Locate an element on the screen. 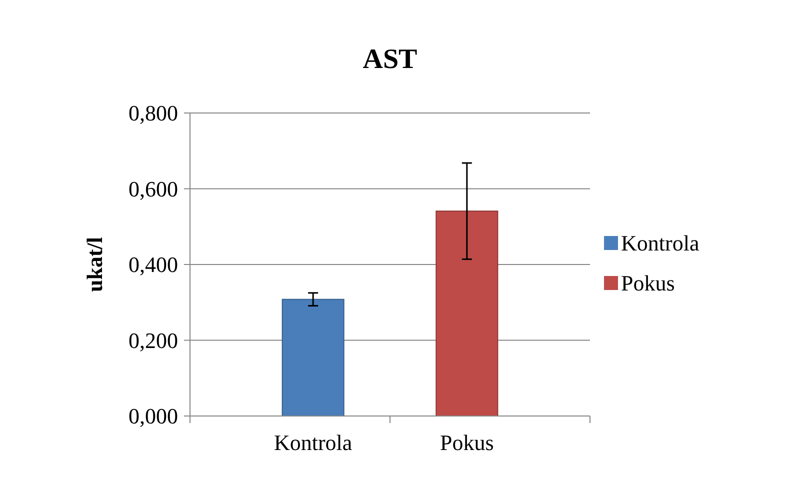 The width and height of the screenshot is (785, 477). y-tick-label: 0,000 is located at coordinates (153, 416).